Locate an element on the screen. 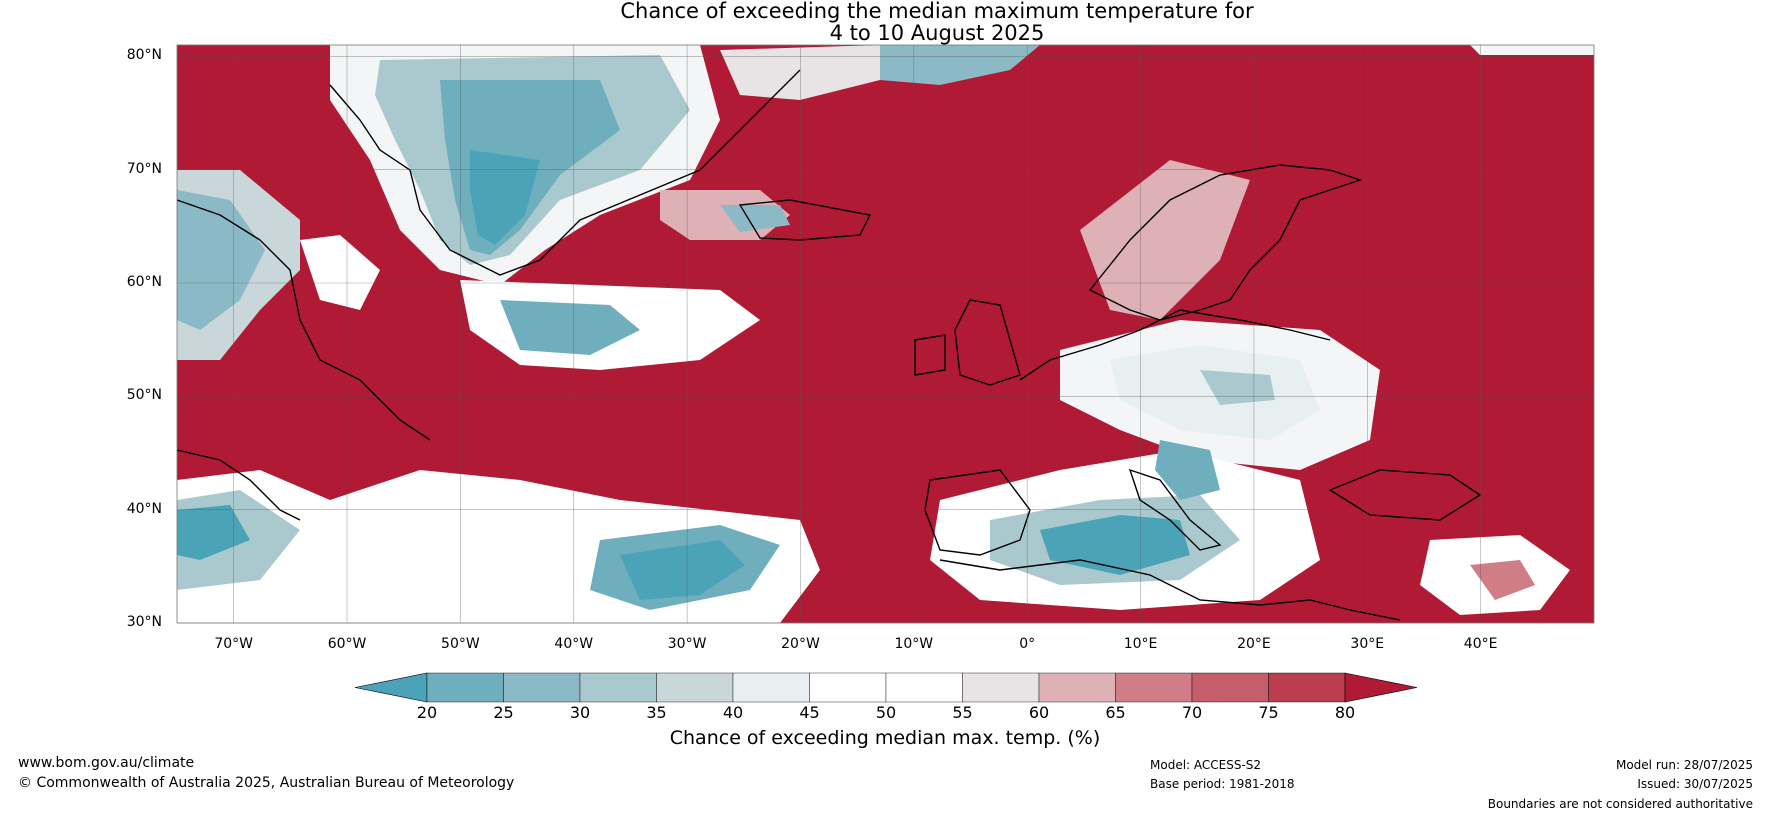 The image size is (1770, 816). model-run-text: Model run: 28/07/2025 is located at coordinates (1684, 765).